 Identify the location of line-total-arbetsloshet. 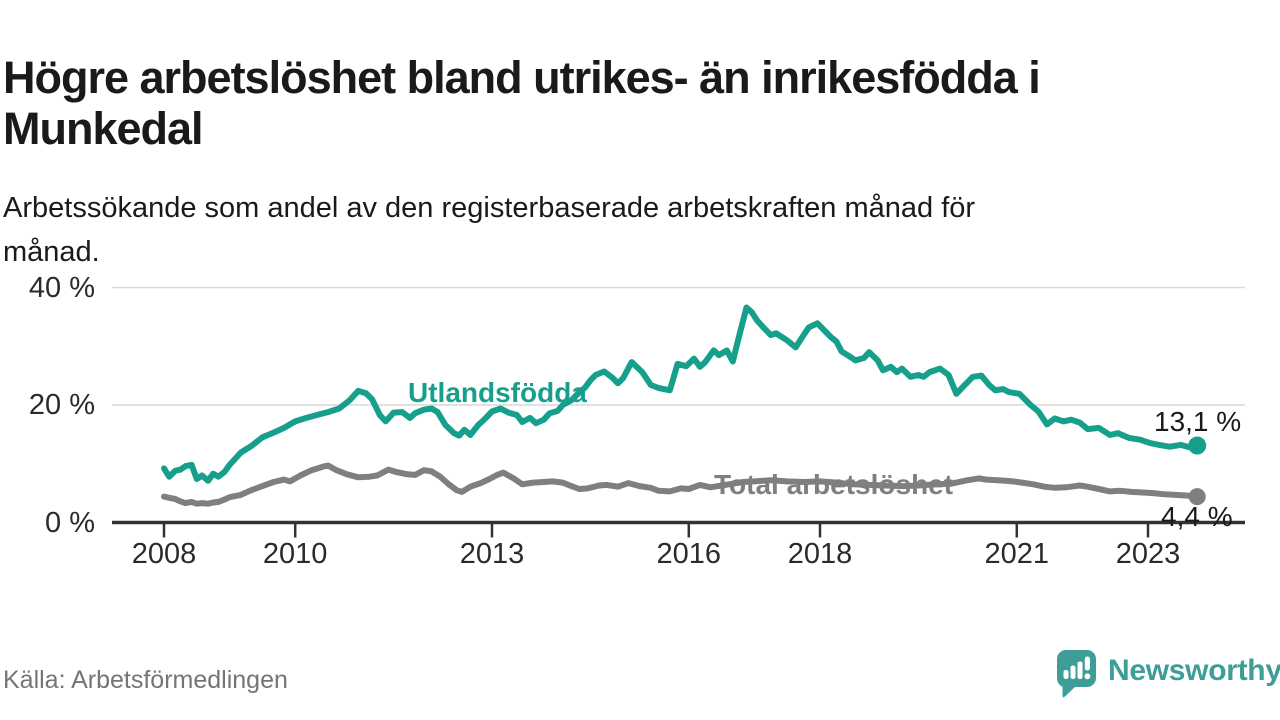
(681, 484).